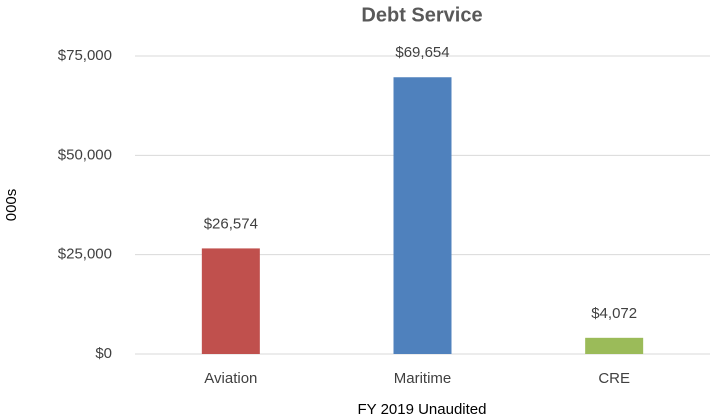 This screenshot has height=420, width=719. What do you see at coordinates (103, 353) in the screenshot?
I see `y-tick-label: $0` at bounding box center [103, 353].